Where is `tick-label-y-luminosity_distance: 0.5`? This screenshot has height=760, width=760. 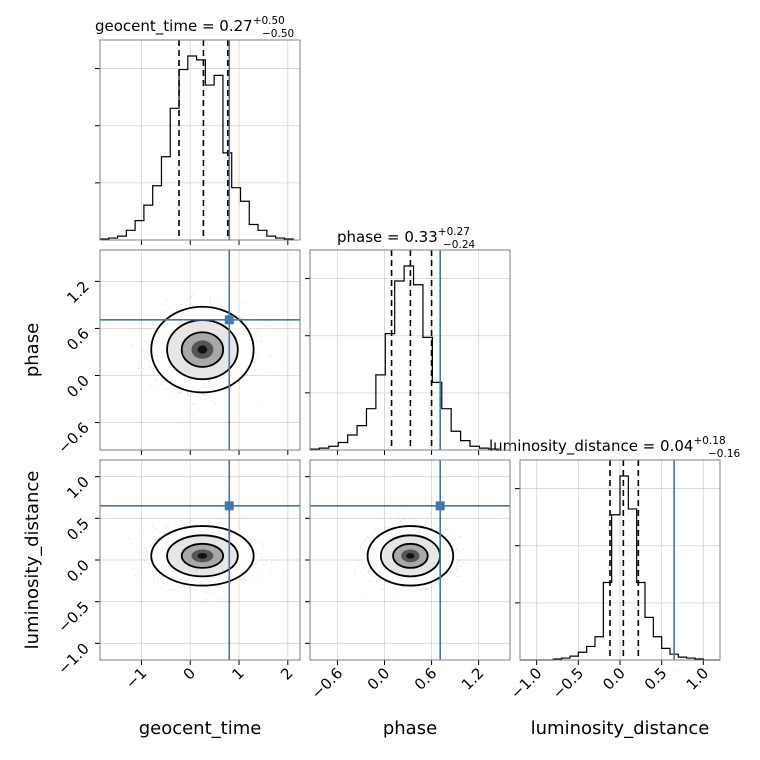
tick-label-y-luminosity_distance: 0.5 is located at coordinates (78, 529).